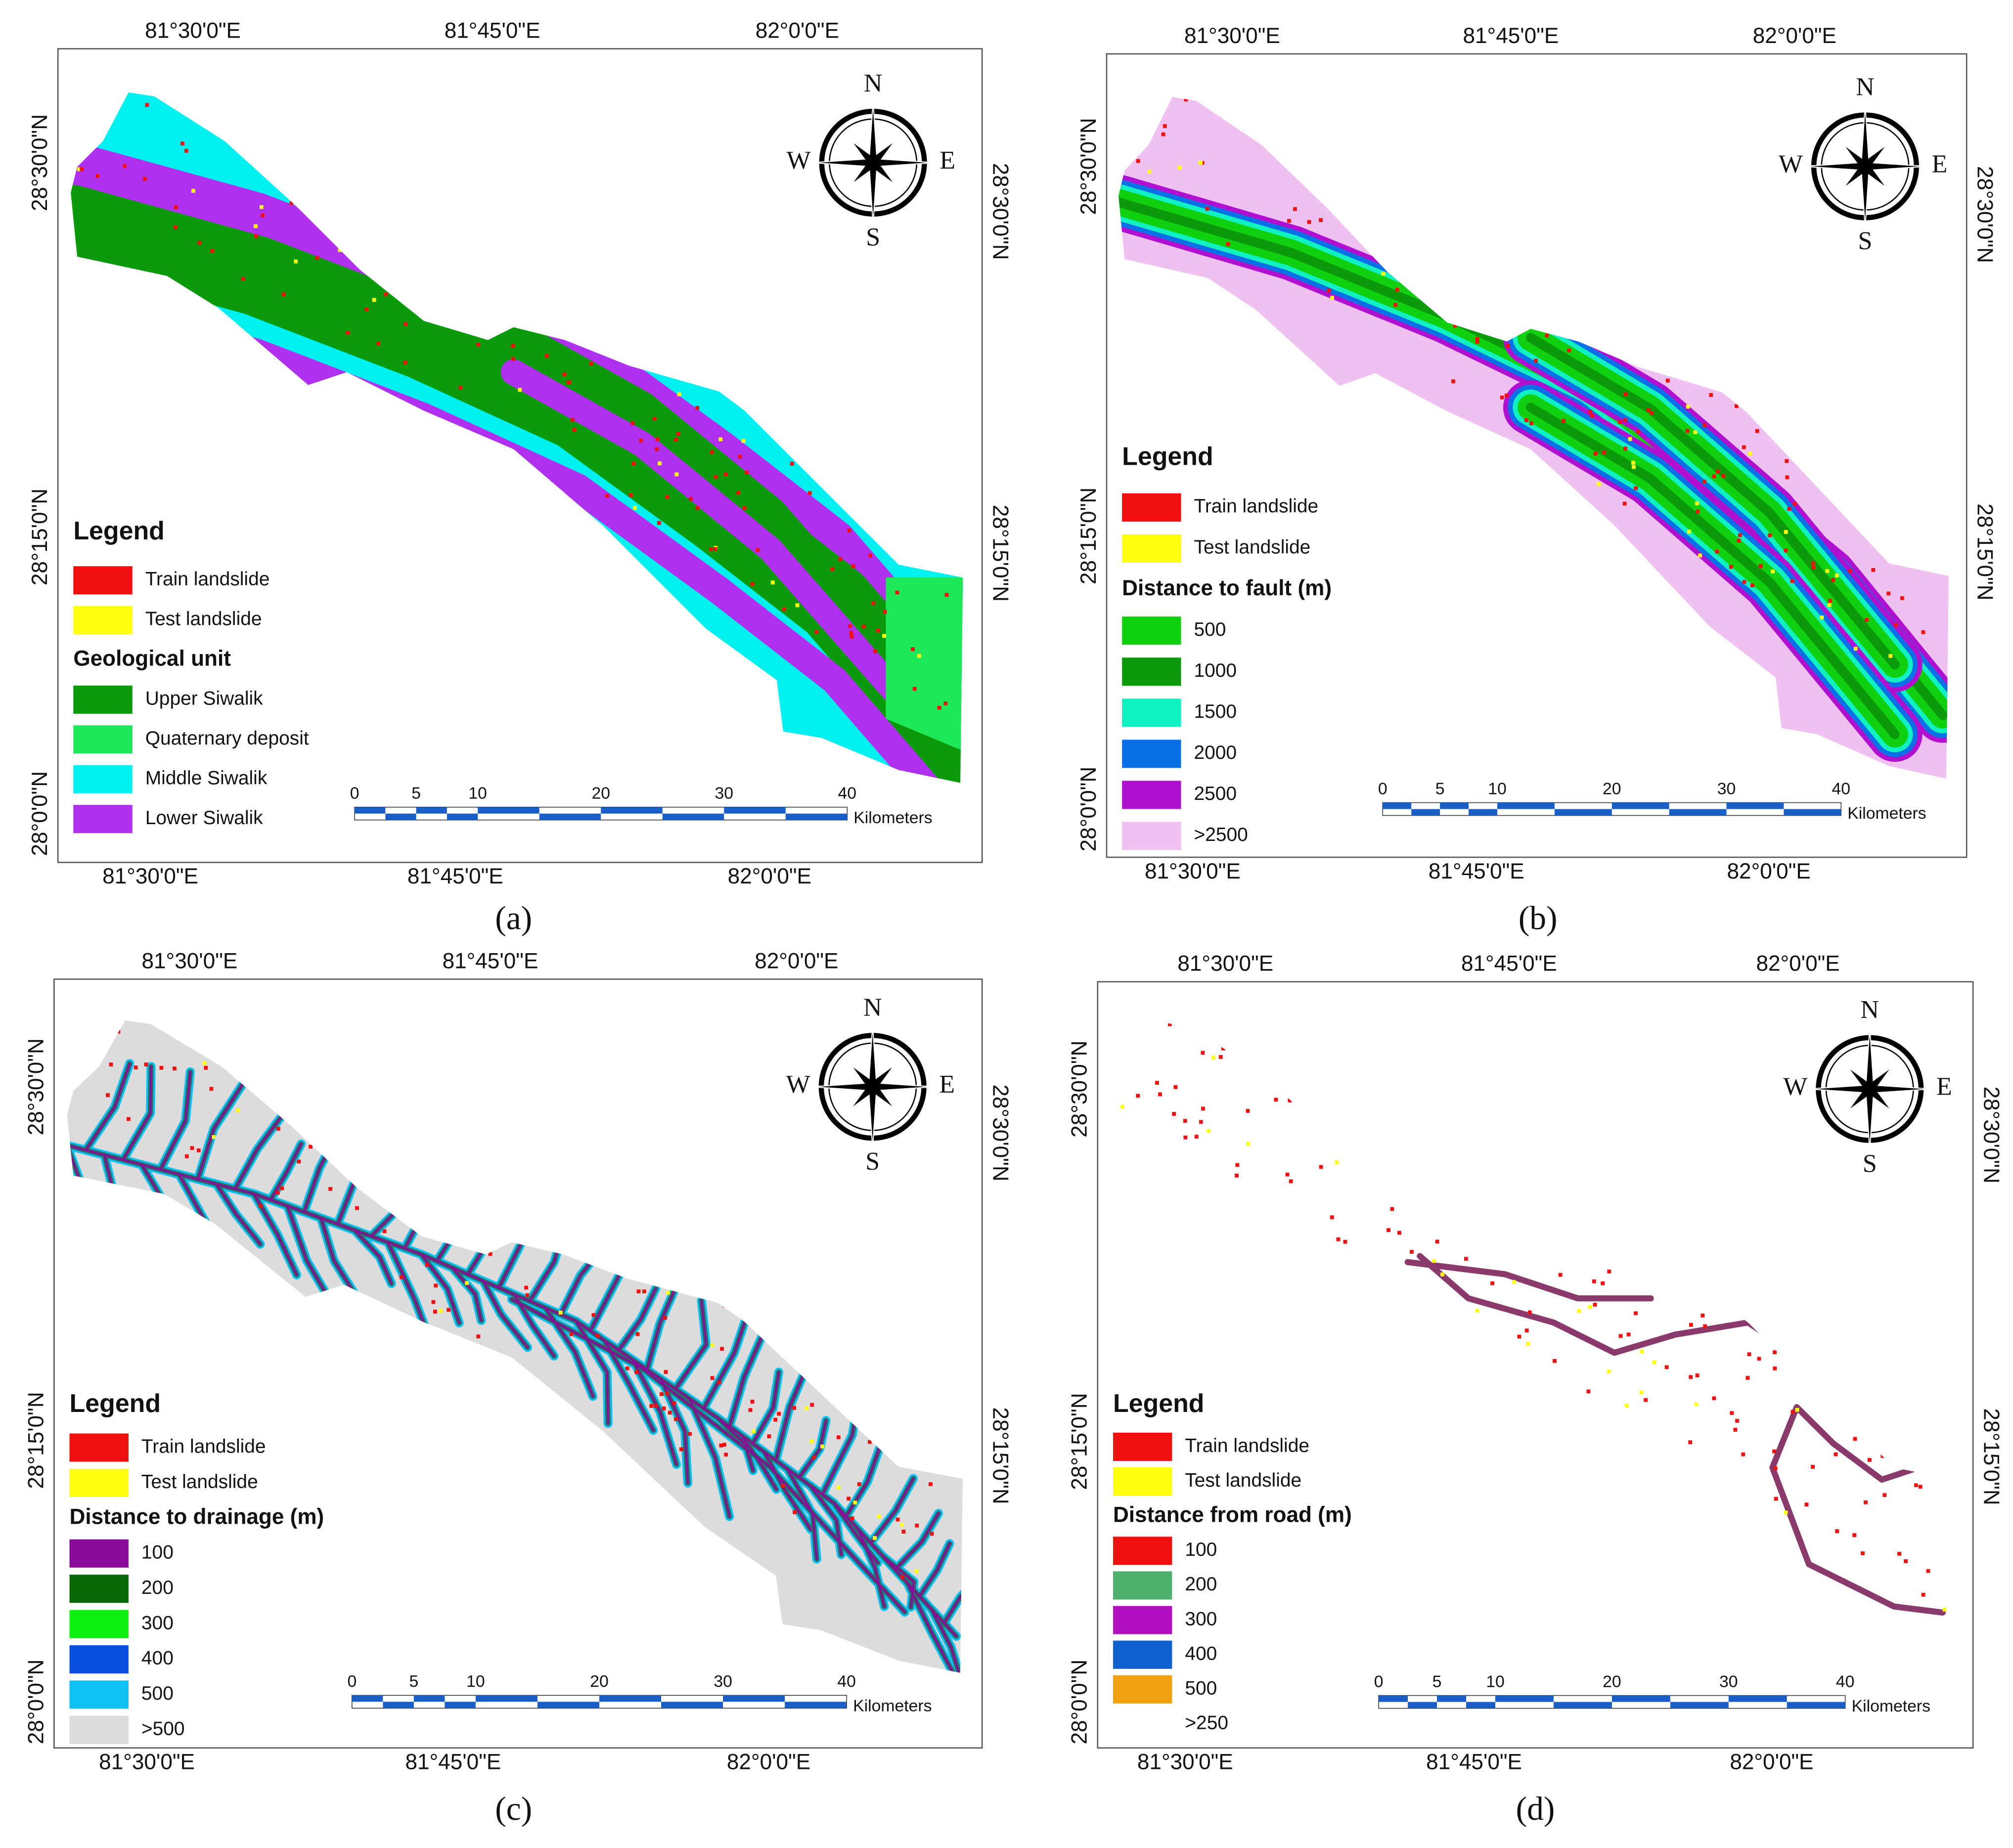 The image size is (2013, 1848). Describe the element at coordinates (1866, 241) in the screenshot. I see `compass-s: S` at that location.